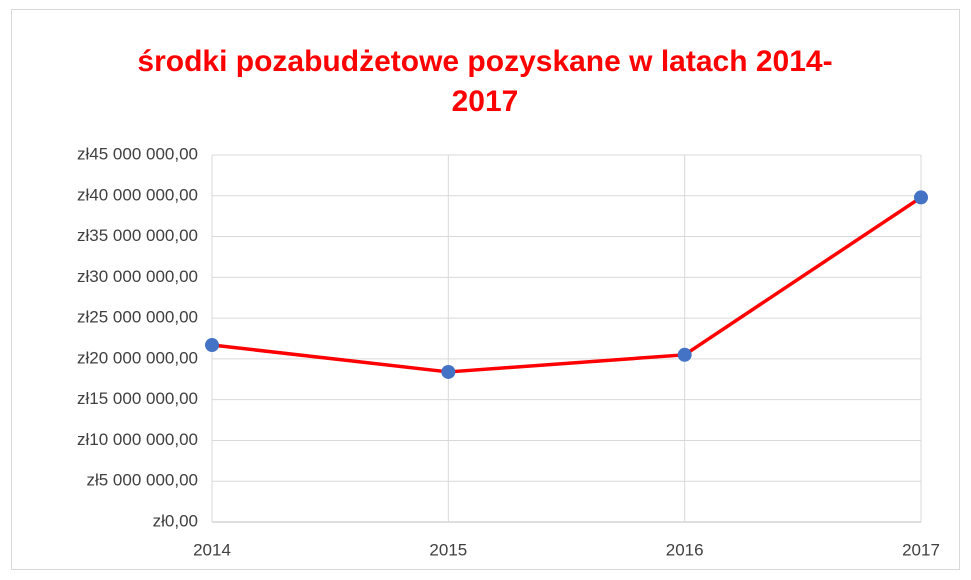  What do you see at coordinates (137, 317) in the screenshot?
I see `y-tick-label: zł25 000 000,00` at bounding box center [137, 317].